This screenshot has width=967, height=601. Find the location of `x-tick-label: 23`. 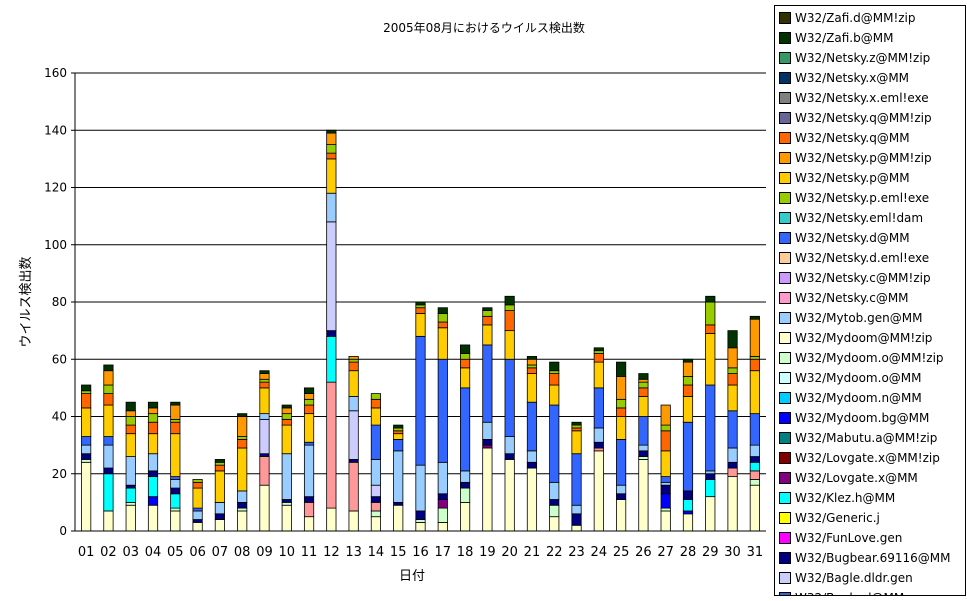

x-tick-label: 23 is located at coordinates (576, 552).